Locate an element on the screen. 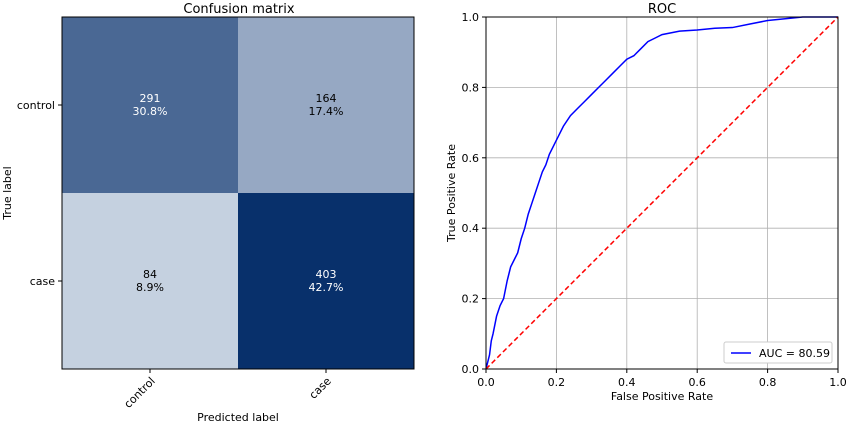 The height and width of the screenshot is (425, 850). roc-ytick-3: 0.6 is located at coordinates (471, 158).